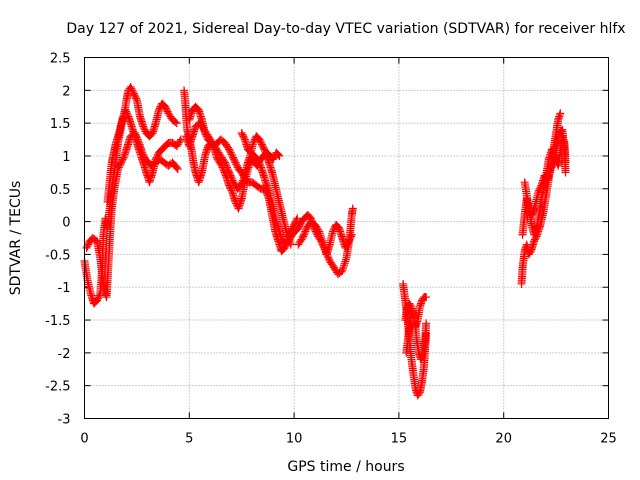  I want to click on y-tick-label: -1, so click(64, 288).